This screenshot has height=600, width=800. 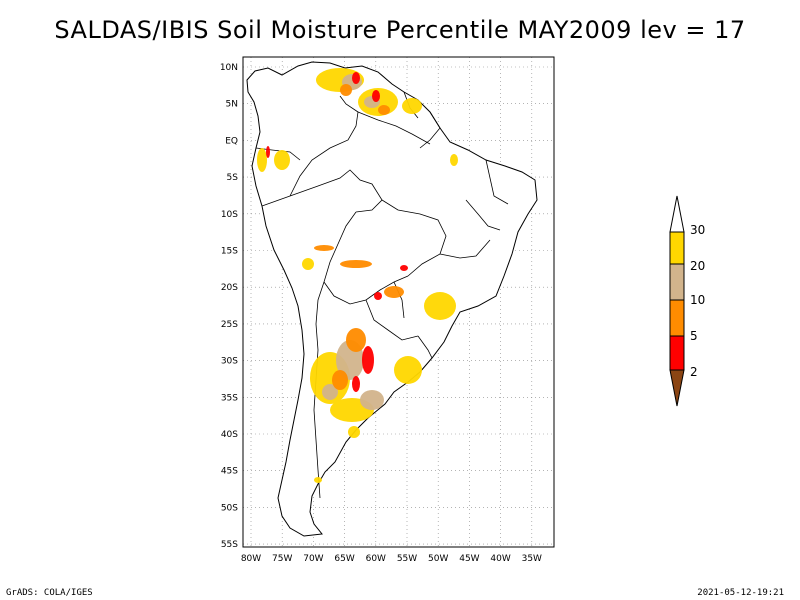 What do you see at coordinates (49, 593) in the screenshot?
I see `footer-credit: GrADS: COLA/IGES` at bounding box center [49, 593].